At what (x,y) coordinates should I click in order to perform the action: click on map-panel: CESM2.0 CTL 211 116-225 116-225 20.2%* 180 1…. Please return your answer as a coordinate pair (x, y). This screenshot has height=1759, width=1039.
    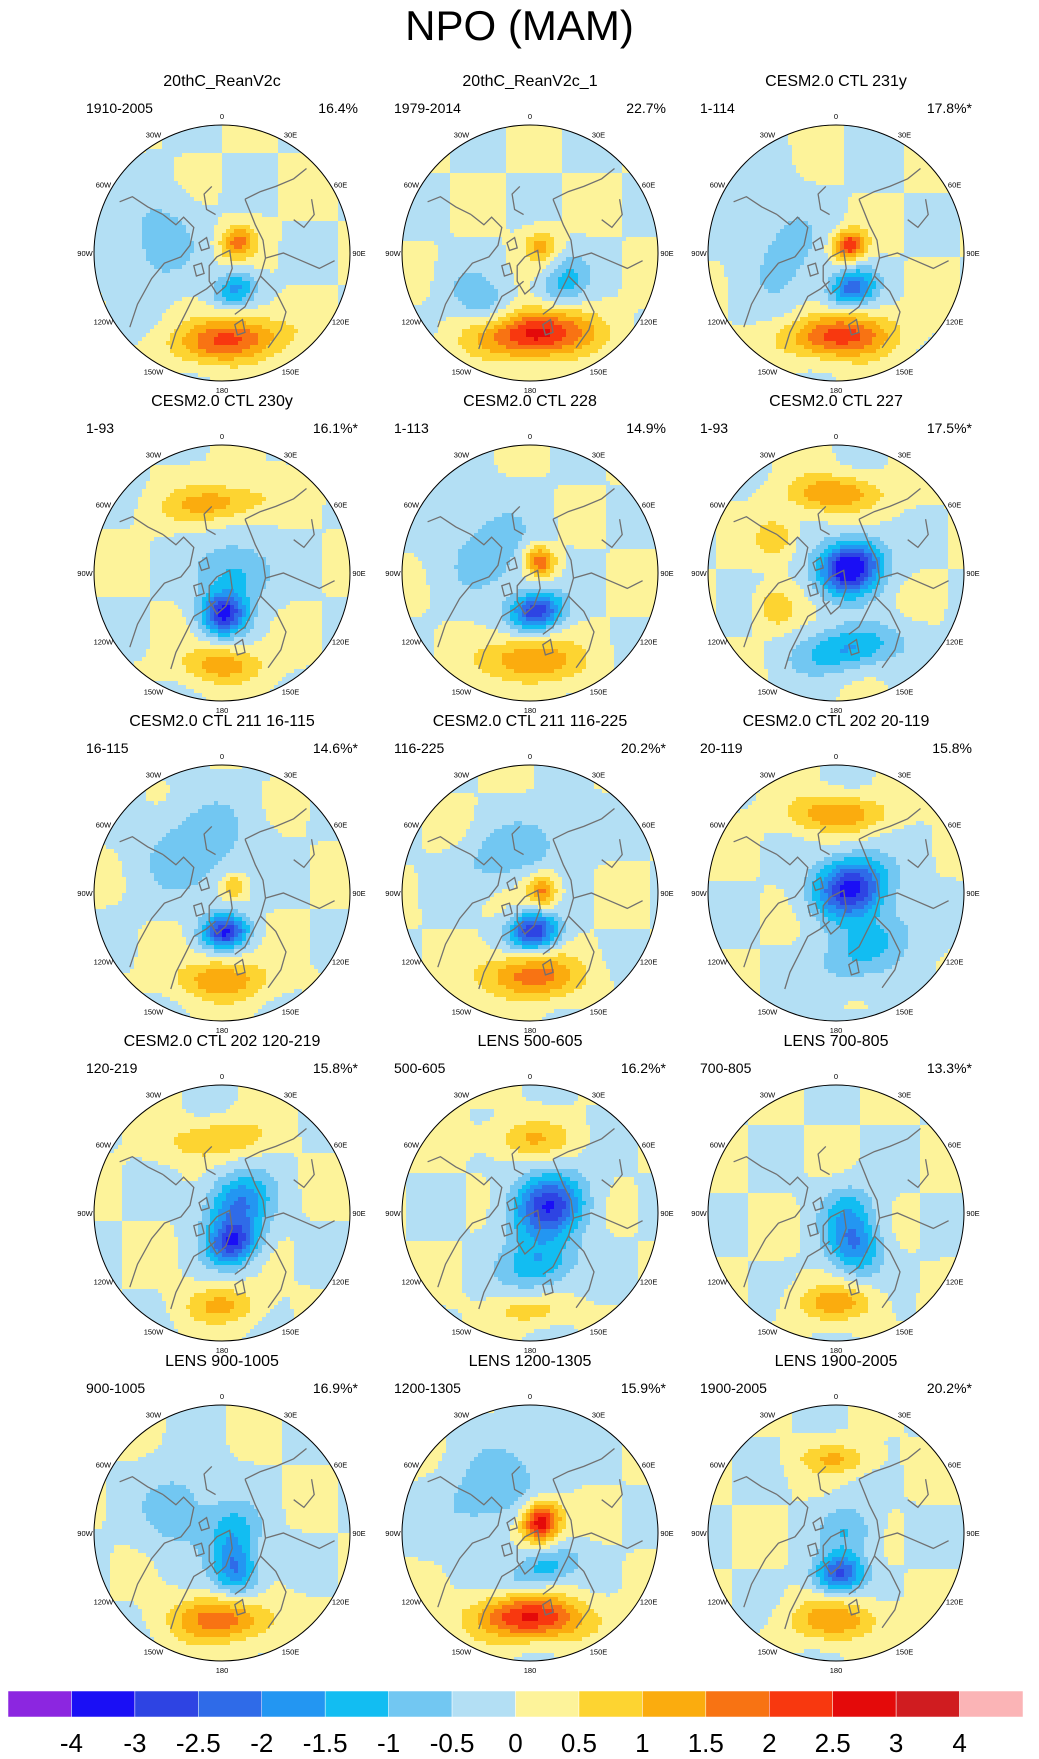
    Looking at the image, I should click on (530, 878).